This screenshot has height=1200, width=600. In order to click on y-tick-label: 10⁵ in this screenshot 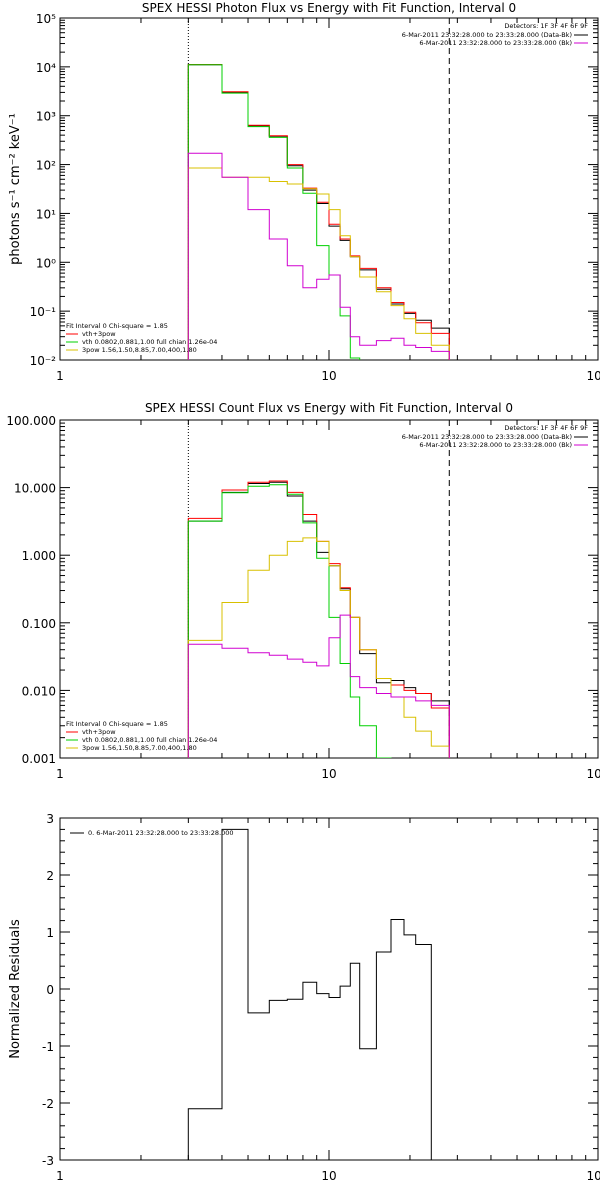, I will do `click(46, 19)`.